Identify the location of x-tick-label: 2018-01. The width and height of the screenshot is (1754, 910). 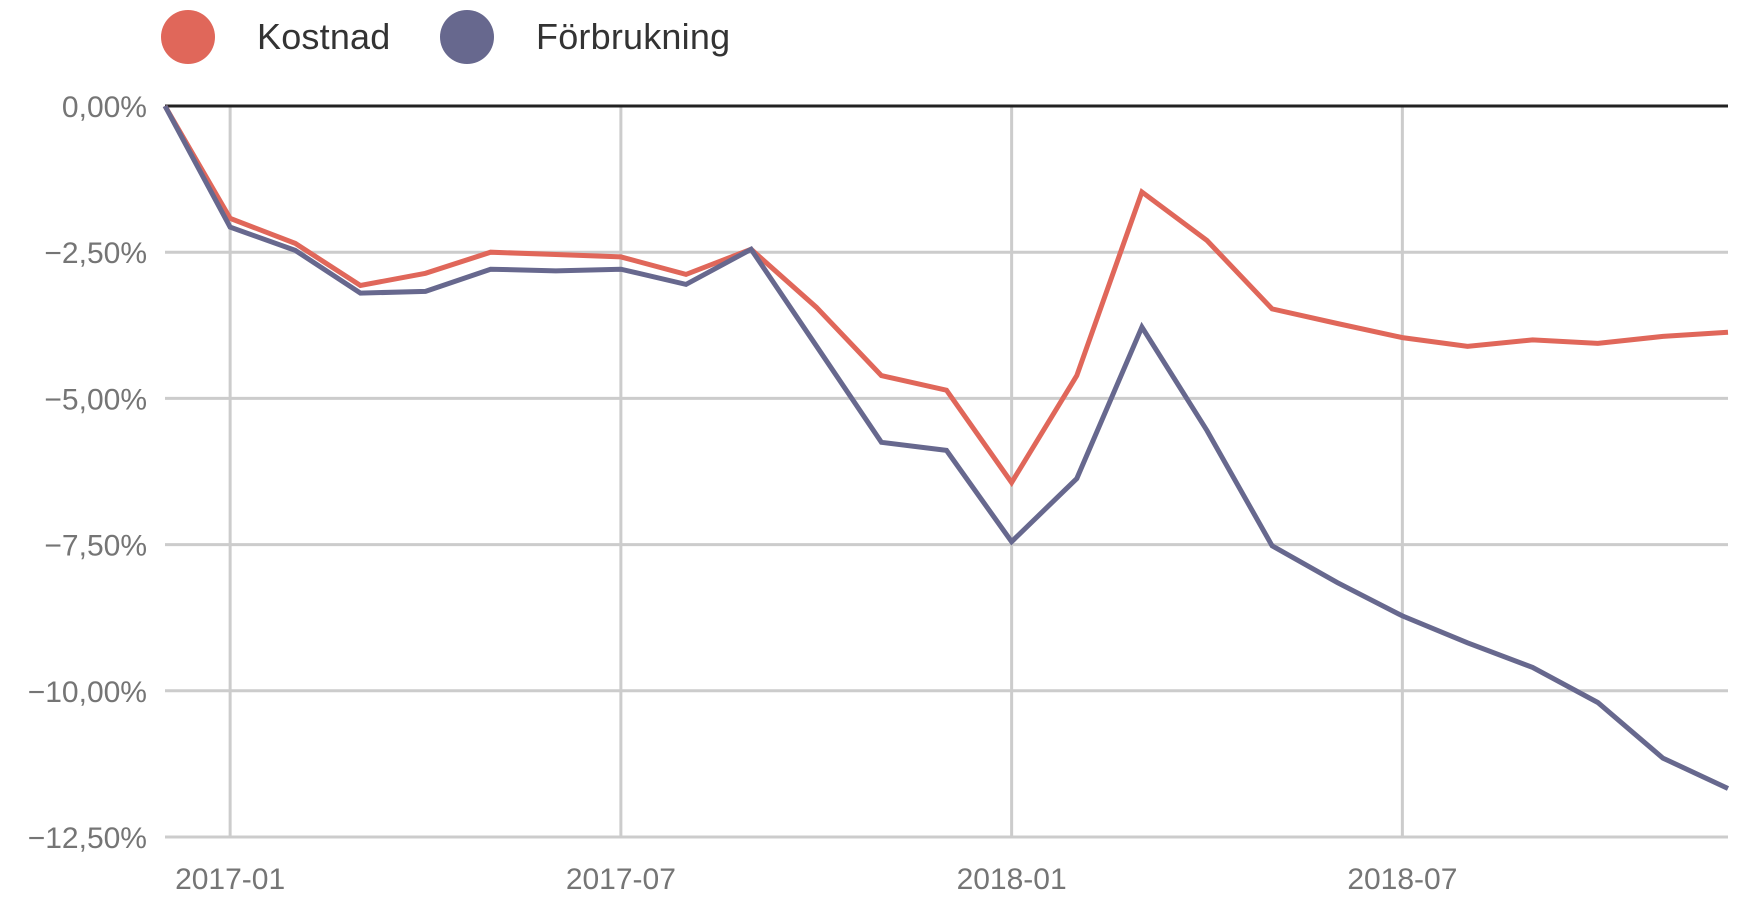
(1012, 879).